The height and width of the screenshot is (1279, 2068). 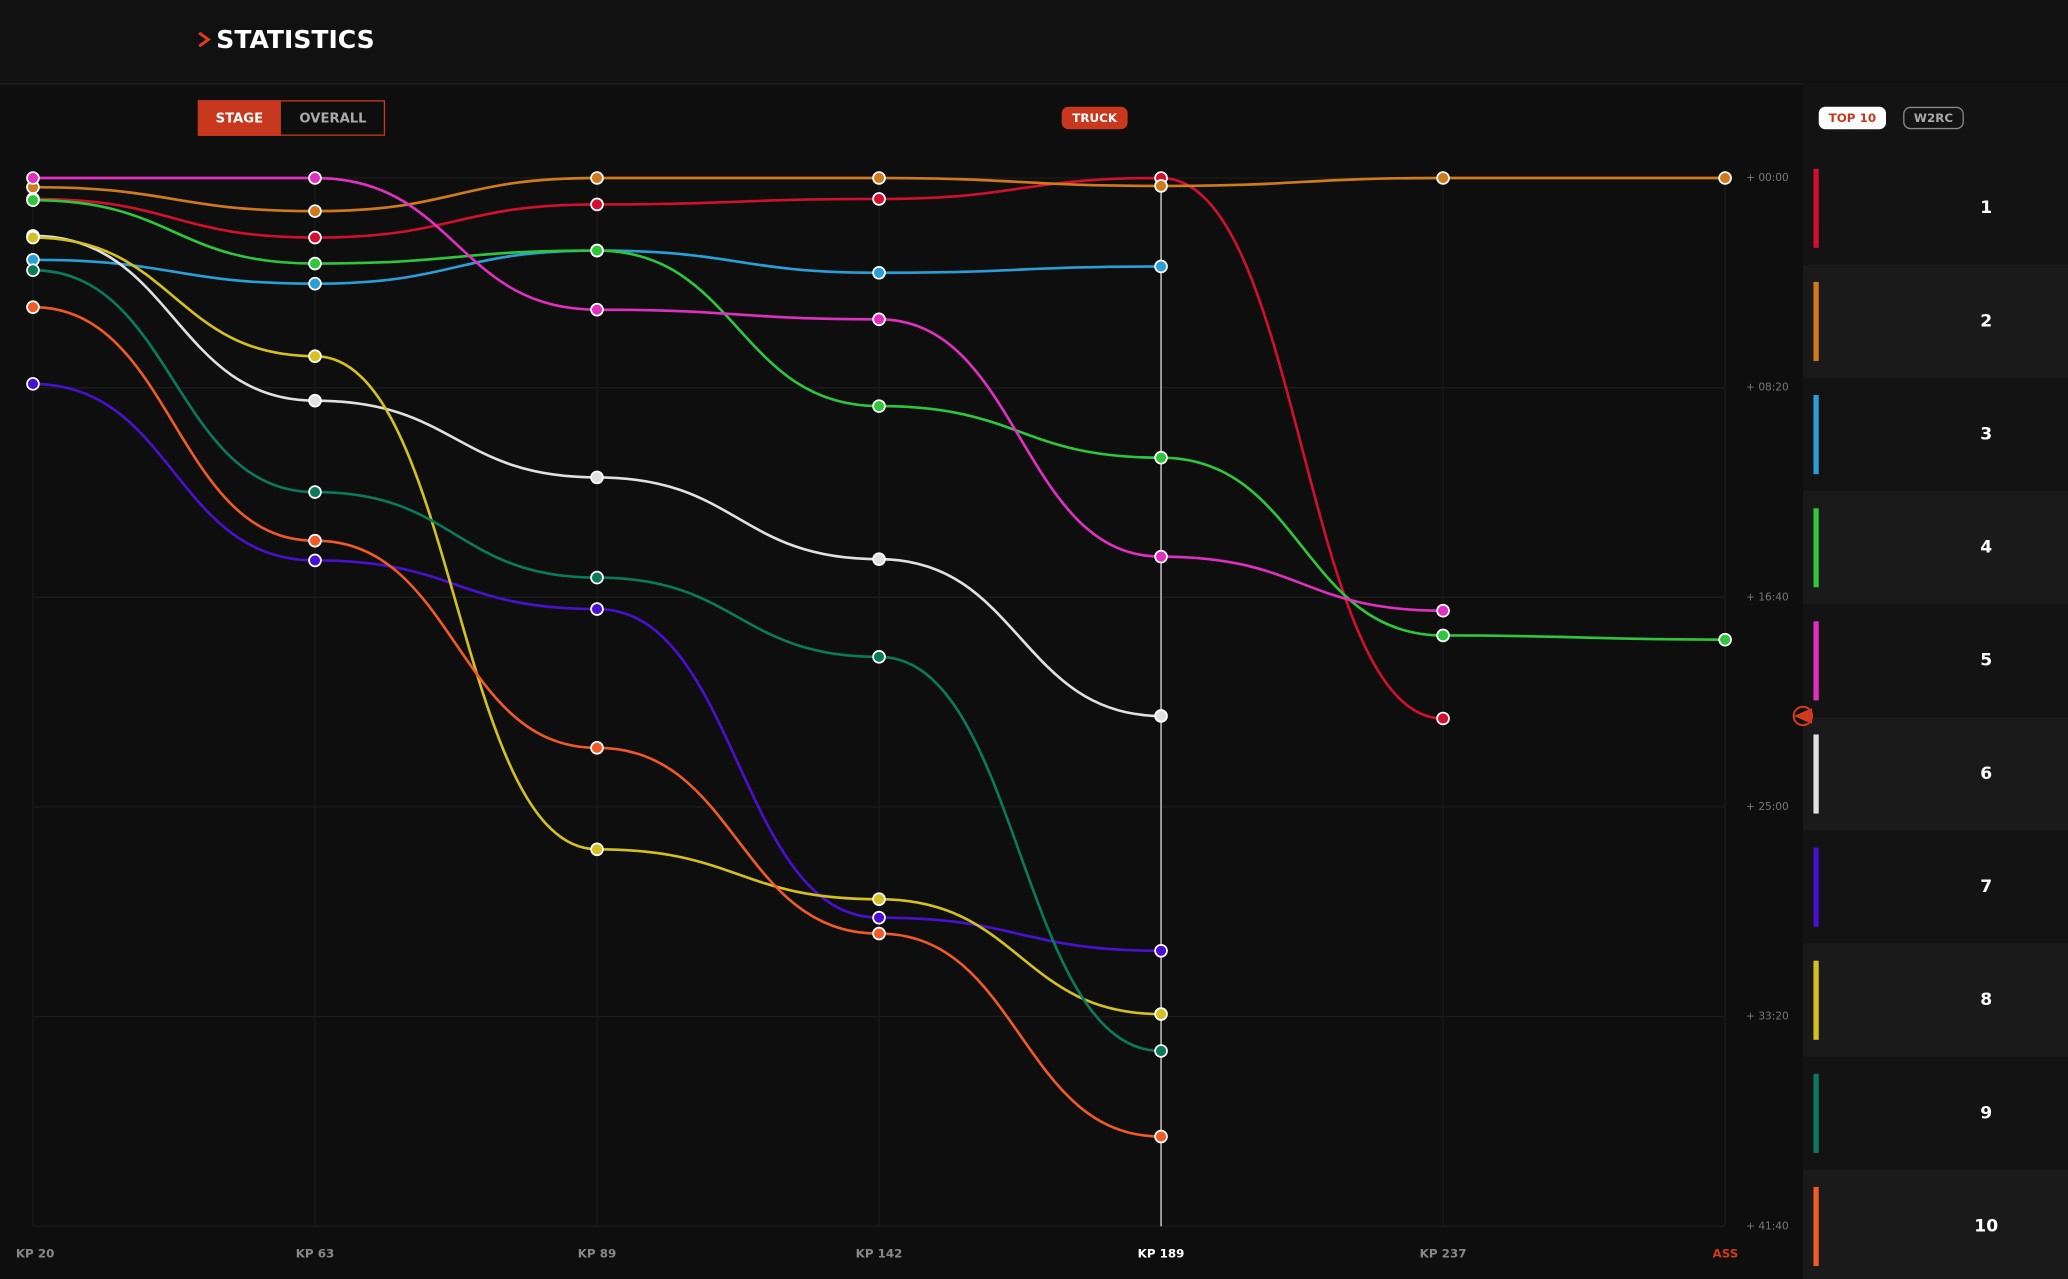 What do you see at coordinates (879, 1253) in the screenshot?
I see `x-tick-label: KP 142` at bounding box center [879, 1253].